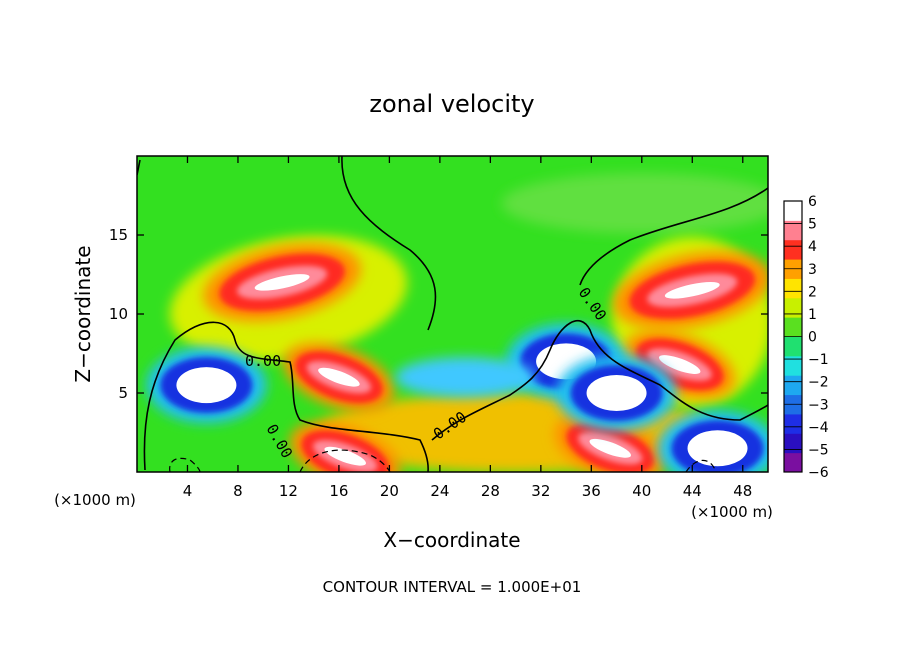  What do you see at coordinates (818, 428) in the screenshot?
I see `colorbar-label: −4` at bounding box center [818, 428].